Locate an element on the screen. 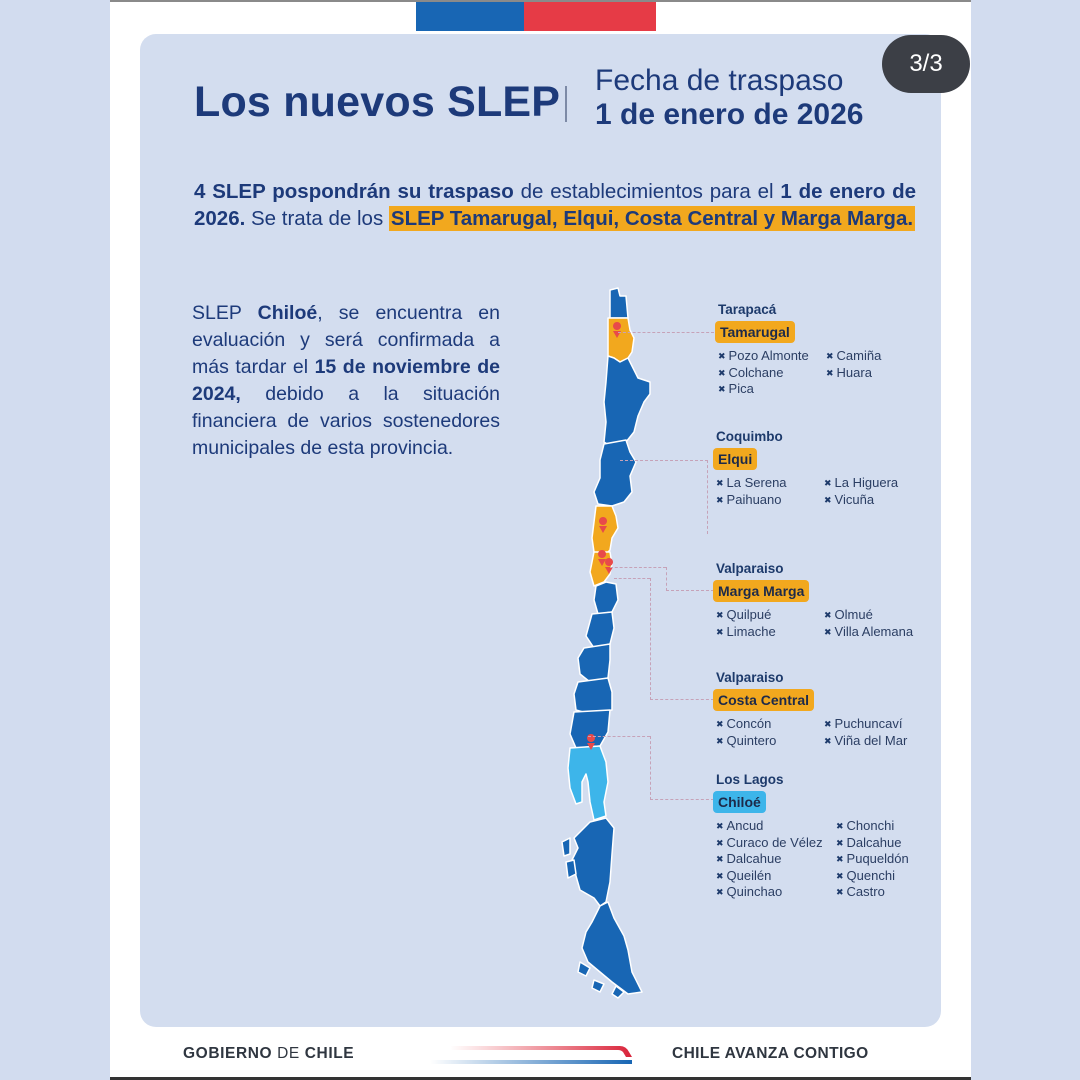  comuna-list: Pozo Almonte Camiña Colchane Huara Pica is located at coordinates (822, 373).